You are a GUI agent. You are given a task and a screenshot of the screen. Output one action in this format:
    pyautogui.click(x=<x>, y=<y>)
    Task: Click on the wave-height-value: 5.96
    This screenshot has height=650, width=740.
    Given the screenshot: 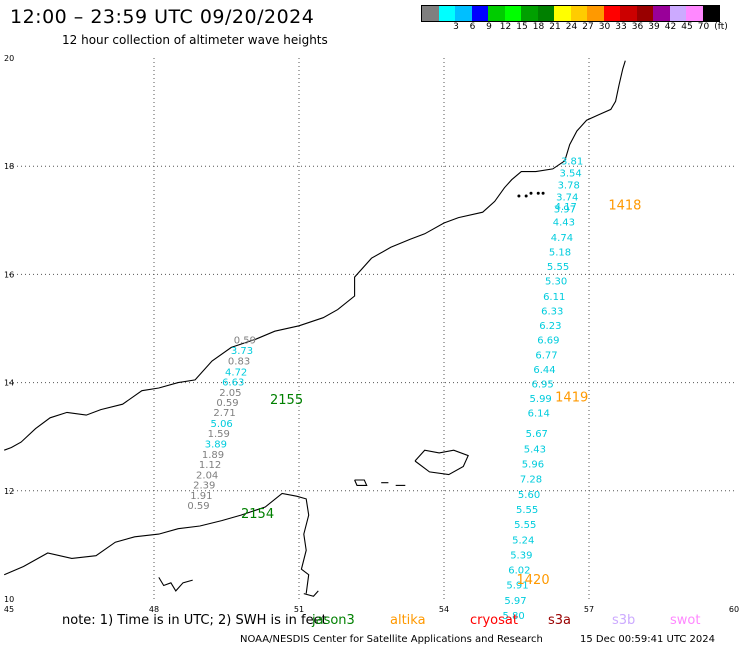 What is the action you would take?
    pyautogui.click(x=533, y=465)
    